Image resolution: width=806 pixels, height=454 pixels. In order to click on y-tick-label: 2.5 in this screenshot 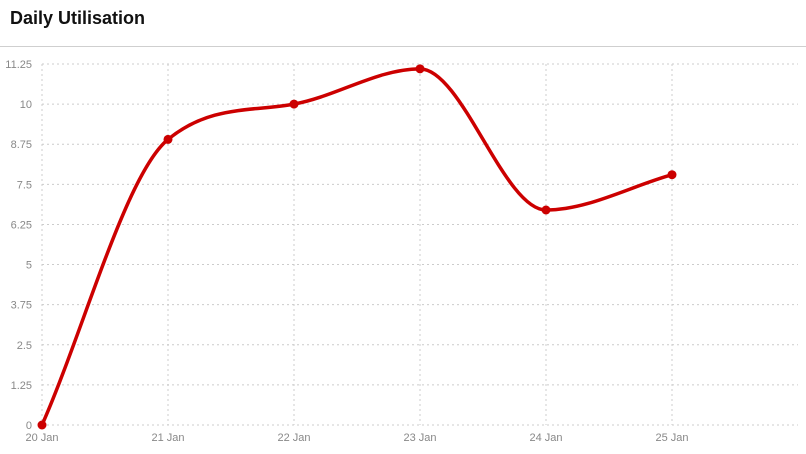, I will do `click(24, 346)`.